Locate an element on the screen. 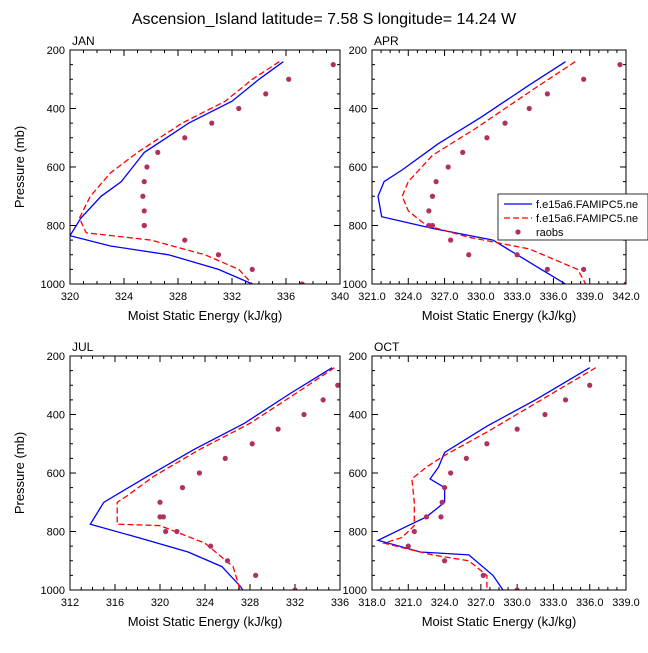 The height and width of the screenshot is (653, 648). legend-label: f.e15a6.FAMIPC5.ne is located at coordinates (587, 219).